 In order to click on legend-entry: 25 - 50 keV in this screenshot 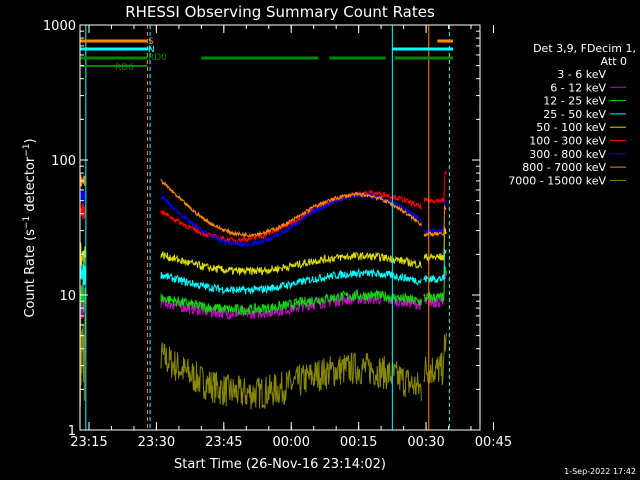, I will do `click(574, 114)`.